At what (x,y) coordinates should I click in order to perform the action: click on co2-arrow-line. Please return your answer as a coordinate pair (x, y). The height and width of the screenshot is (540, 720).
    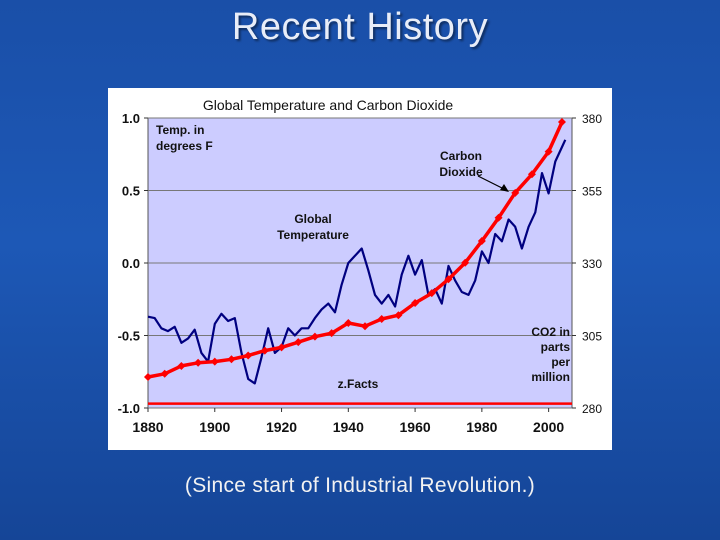
    Looking at the image, I should click on (492, 183).